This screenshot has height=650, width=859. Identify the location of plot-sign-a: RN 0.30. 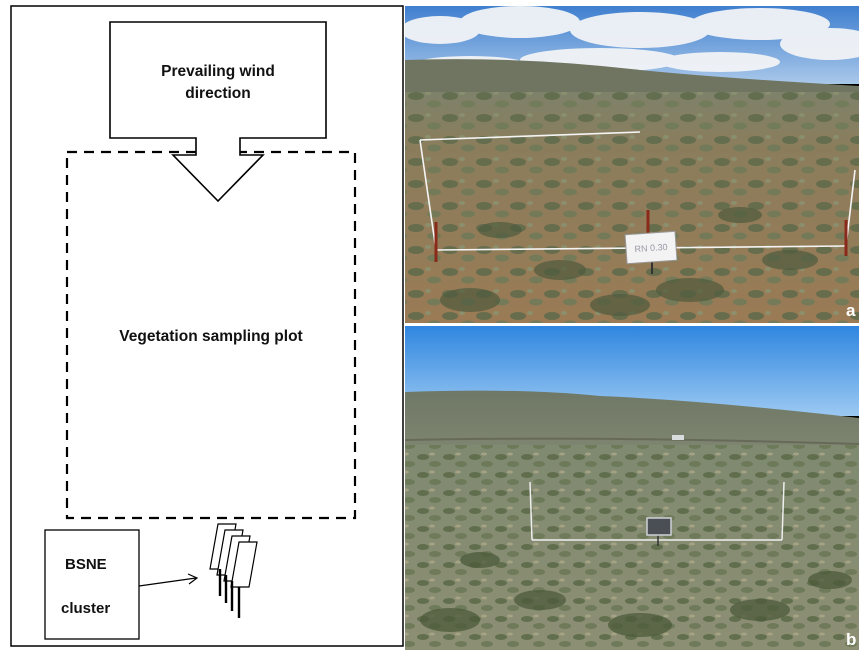
(651, 252).